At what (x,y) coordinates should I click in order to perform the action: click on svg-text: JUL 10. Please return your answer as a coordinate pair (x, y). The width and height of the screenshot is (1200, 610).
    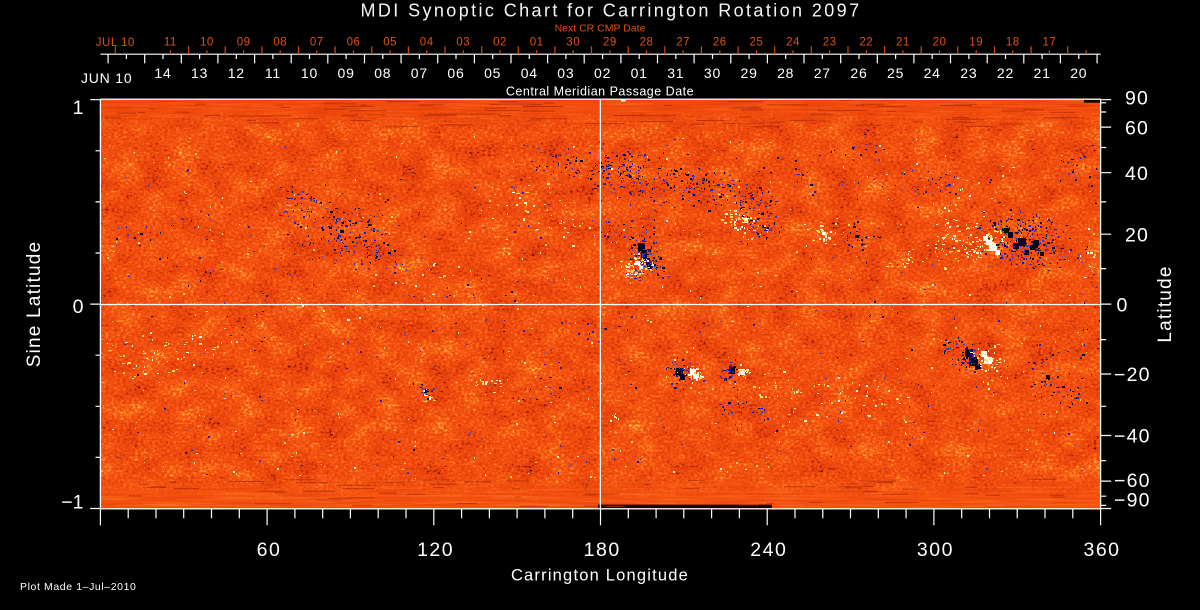
    Looking at the image, I should click on (115, 43).